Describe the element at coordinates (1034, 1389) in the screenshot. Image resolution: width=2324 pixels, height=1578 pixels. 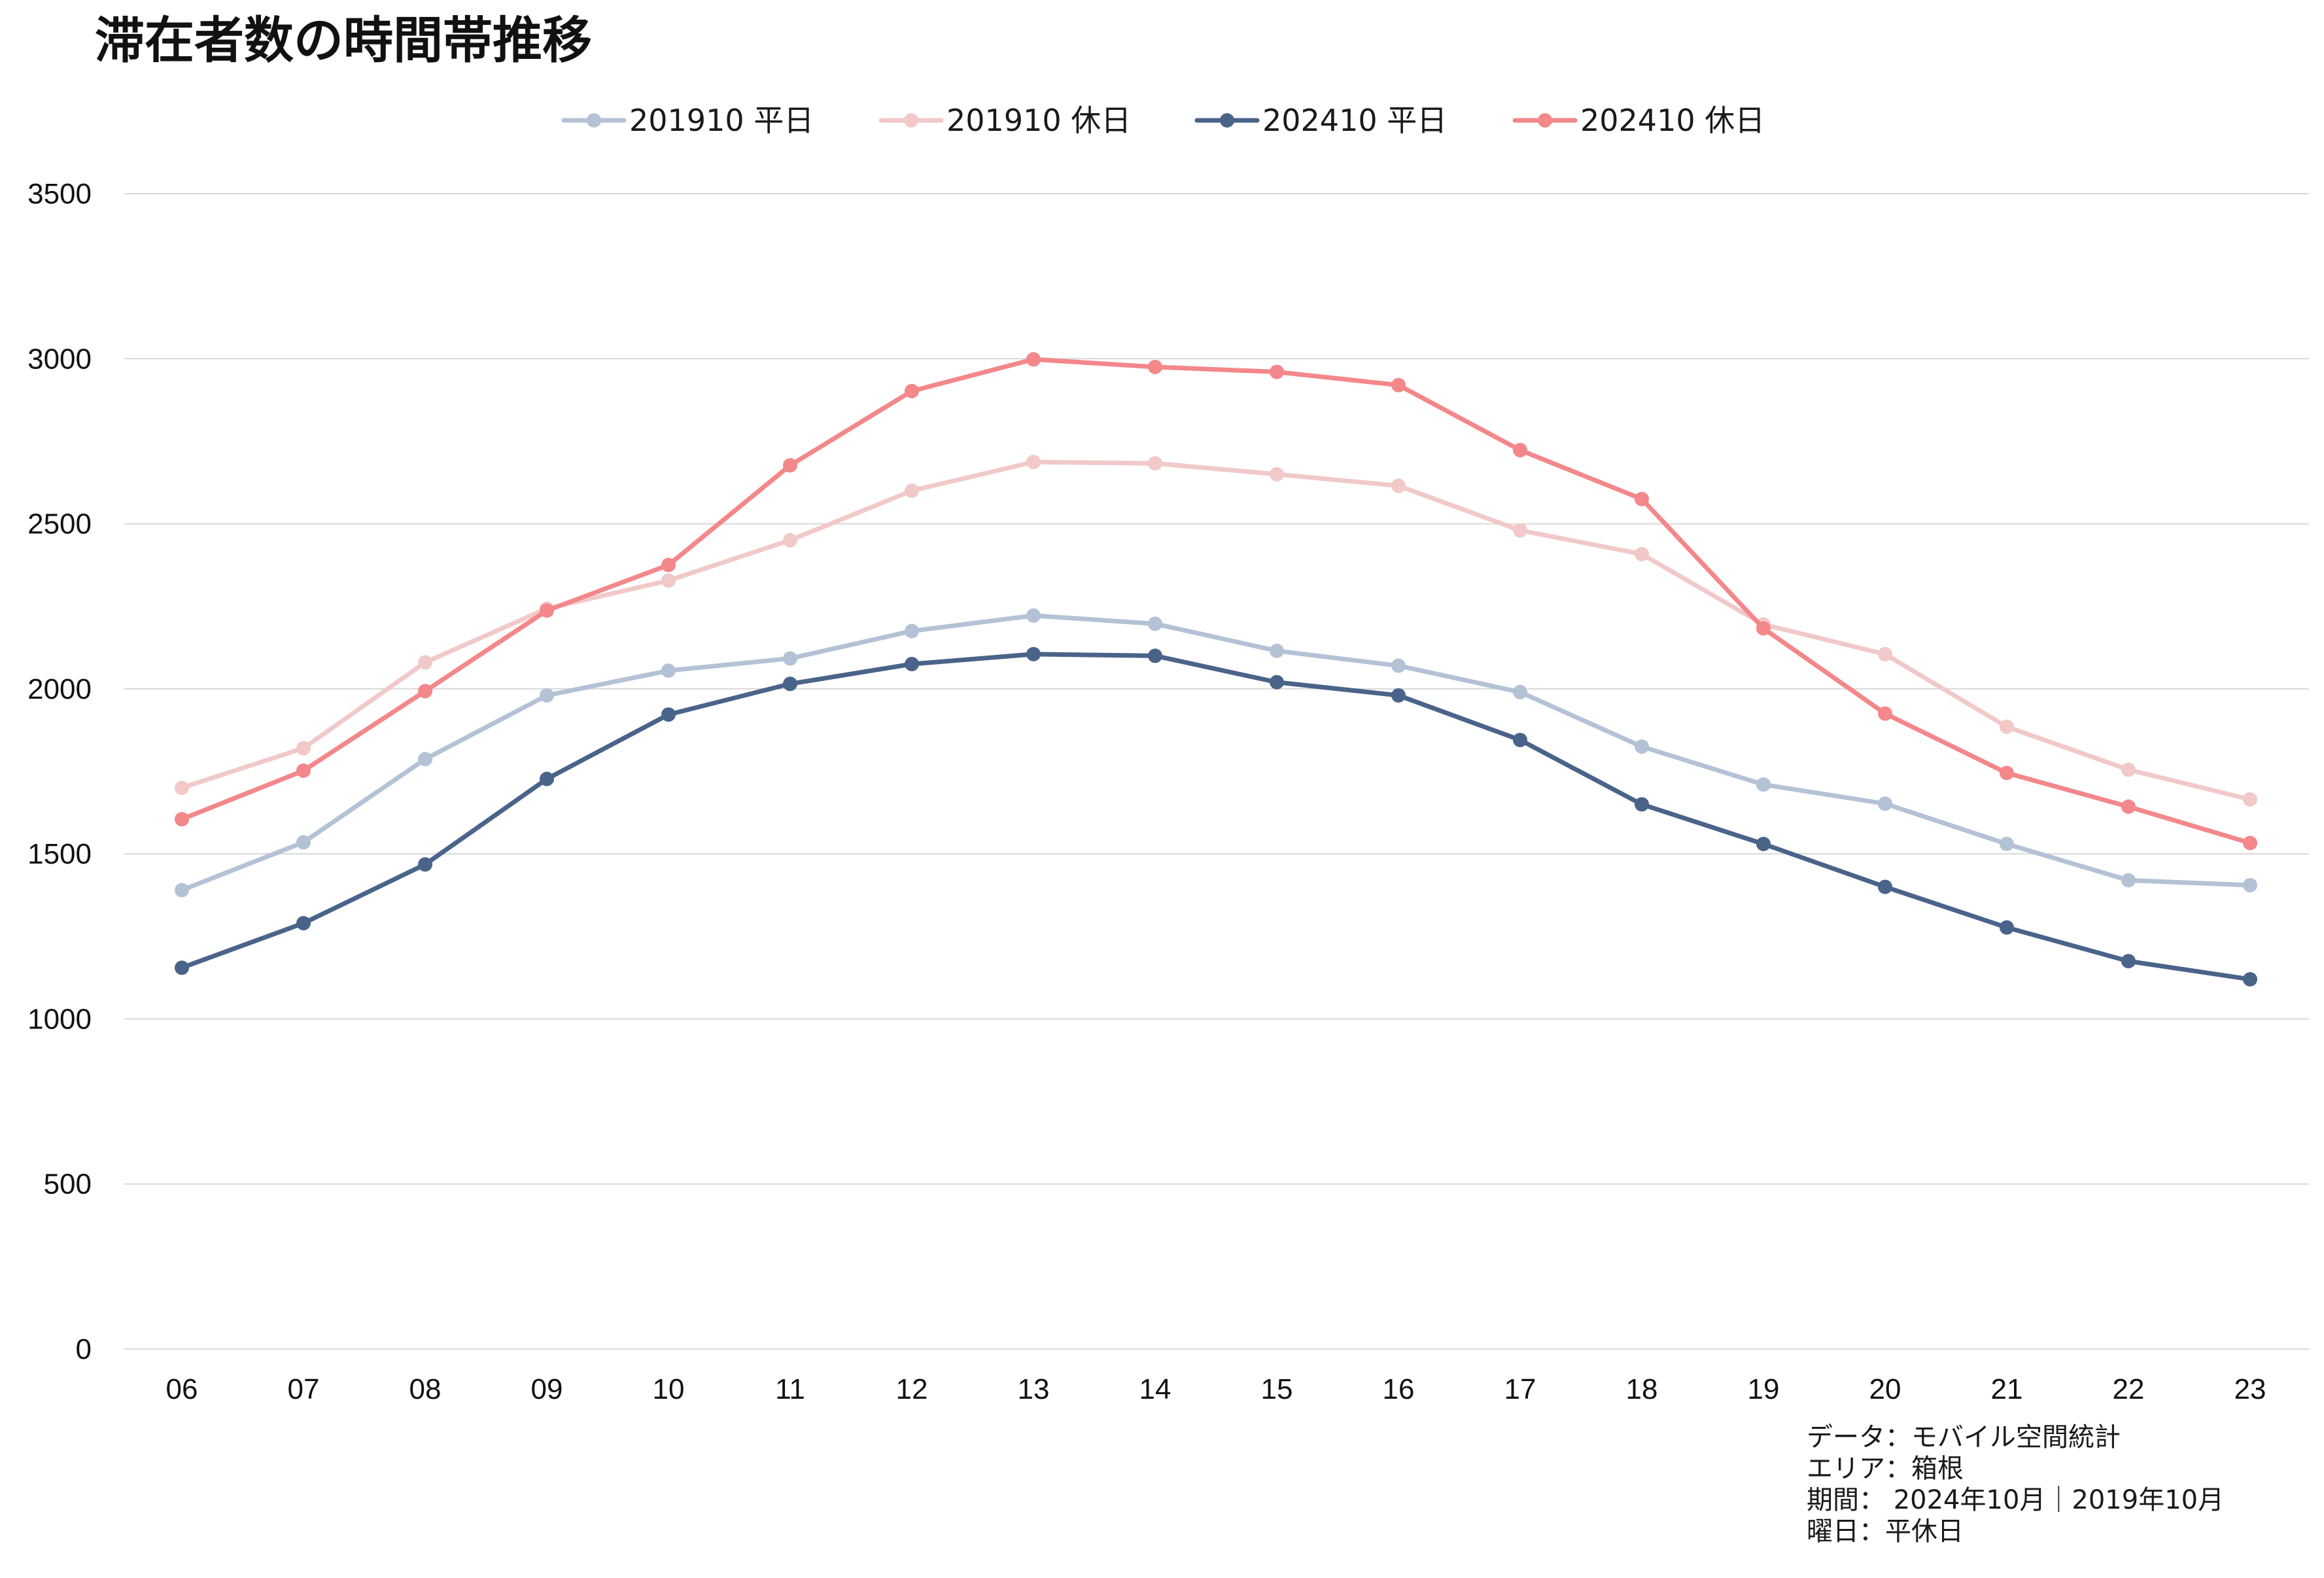
I see `x-tick-label: 13` at that location.